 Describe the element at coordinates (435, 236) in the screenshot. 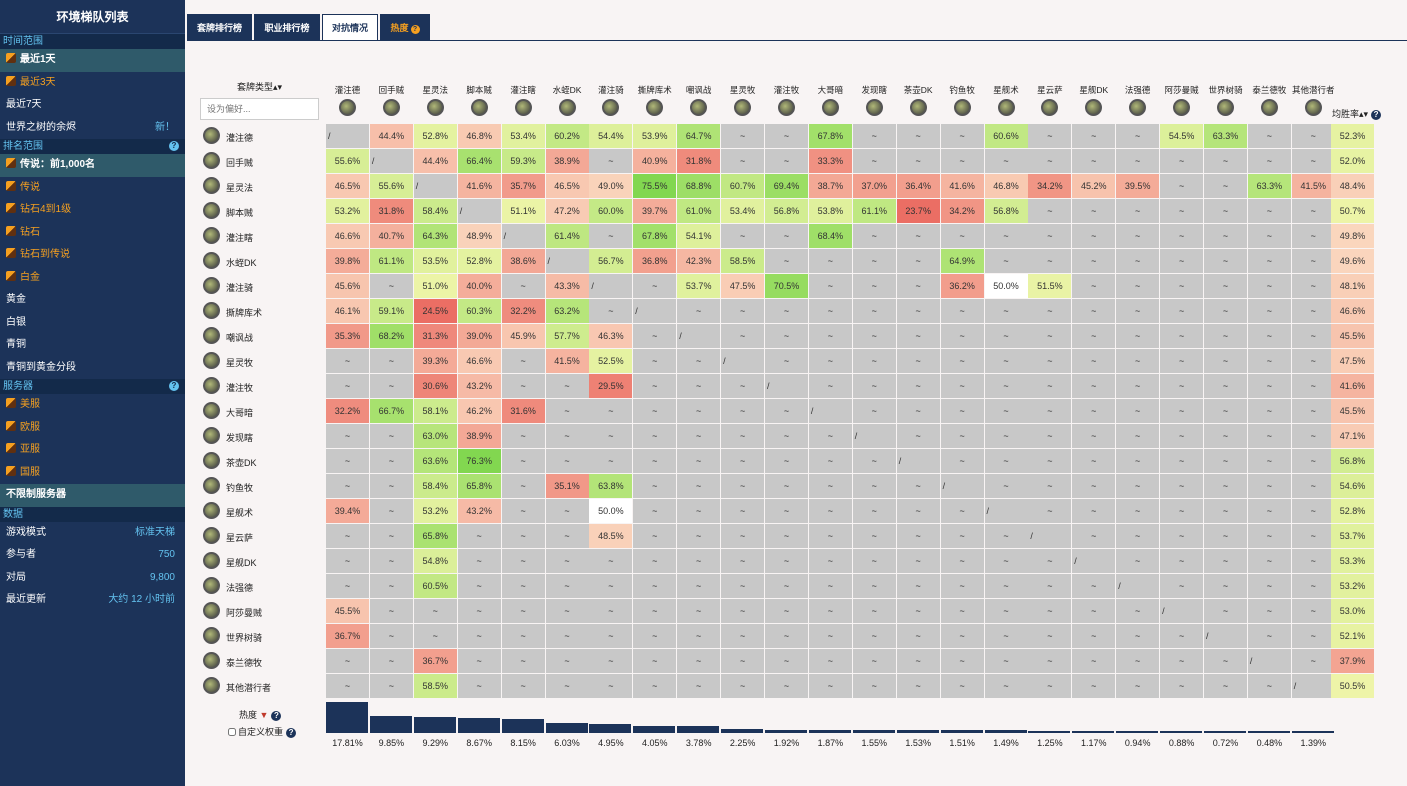

I see `matchup-cell: 64.3%` at that location.